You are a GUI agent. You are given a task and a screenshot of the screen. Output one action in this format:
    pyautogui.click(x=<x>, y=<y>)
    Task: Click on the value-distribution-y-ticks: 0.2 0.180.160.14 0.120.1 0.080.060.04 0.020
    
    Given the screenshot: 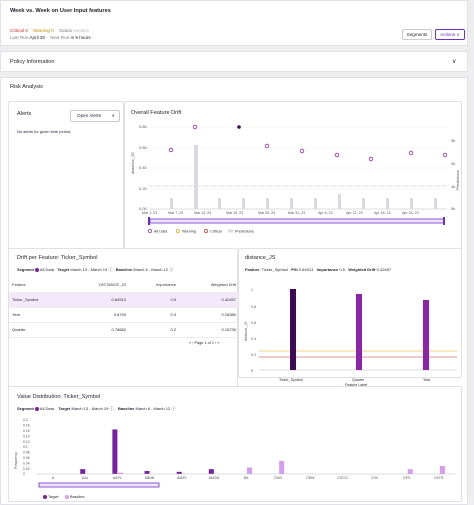 What is the action you would take?
    pyautogui.click(x=26, y=447)
    